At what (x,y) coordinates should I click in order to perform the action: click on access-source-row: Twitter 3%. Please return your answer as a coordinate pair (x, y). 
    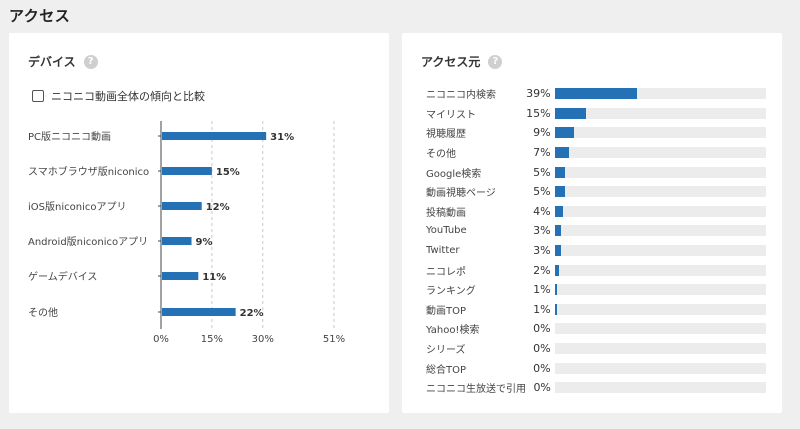
    Looking at the image, I should click on (596, 251).